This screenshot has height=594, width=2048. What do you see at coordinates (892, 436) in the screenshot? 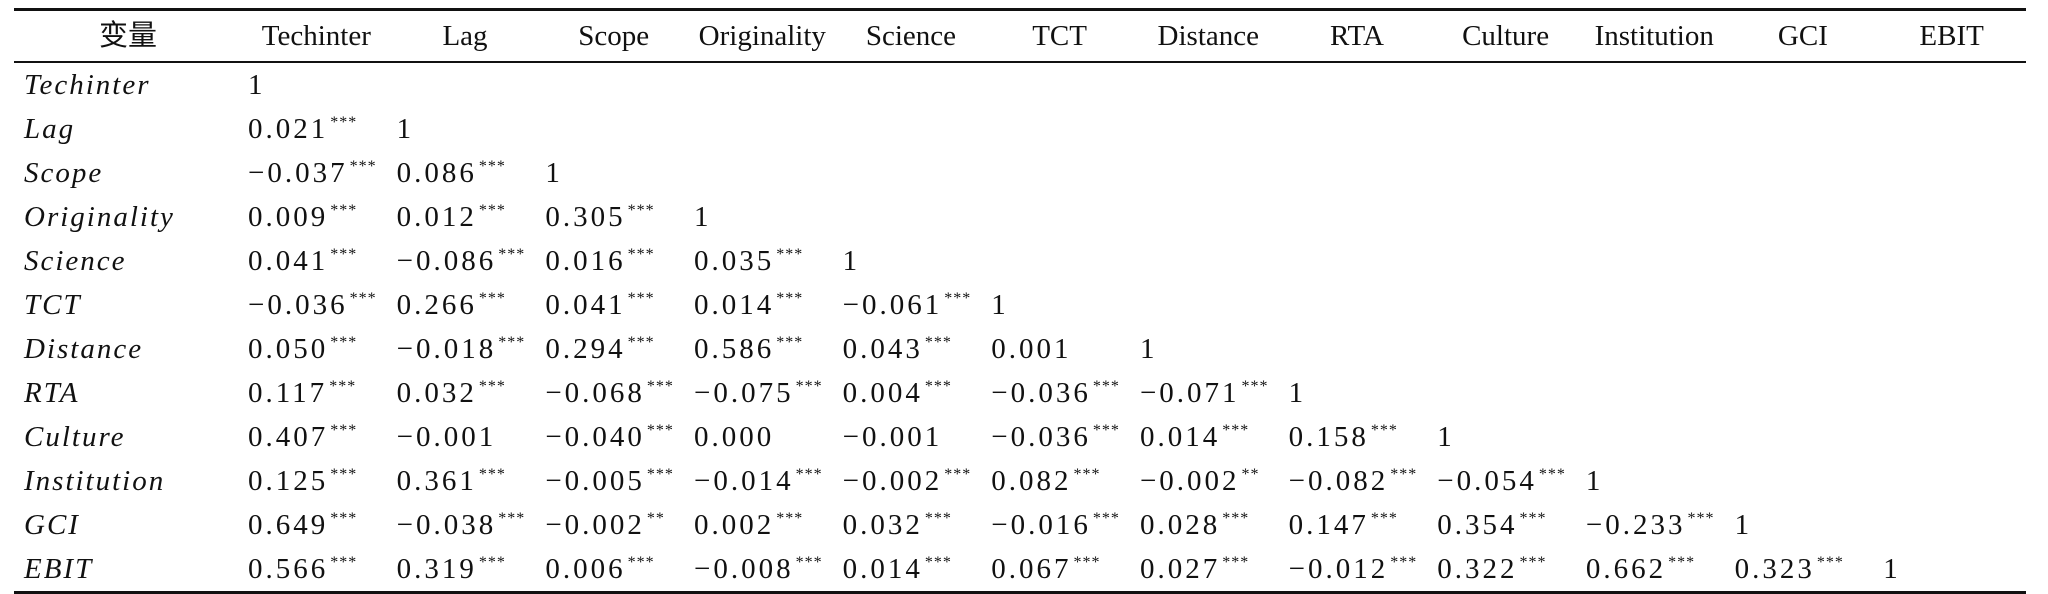
I see `coefficient-value: −0.001` at bounding box center [892, 436].